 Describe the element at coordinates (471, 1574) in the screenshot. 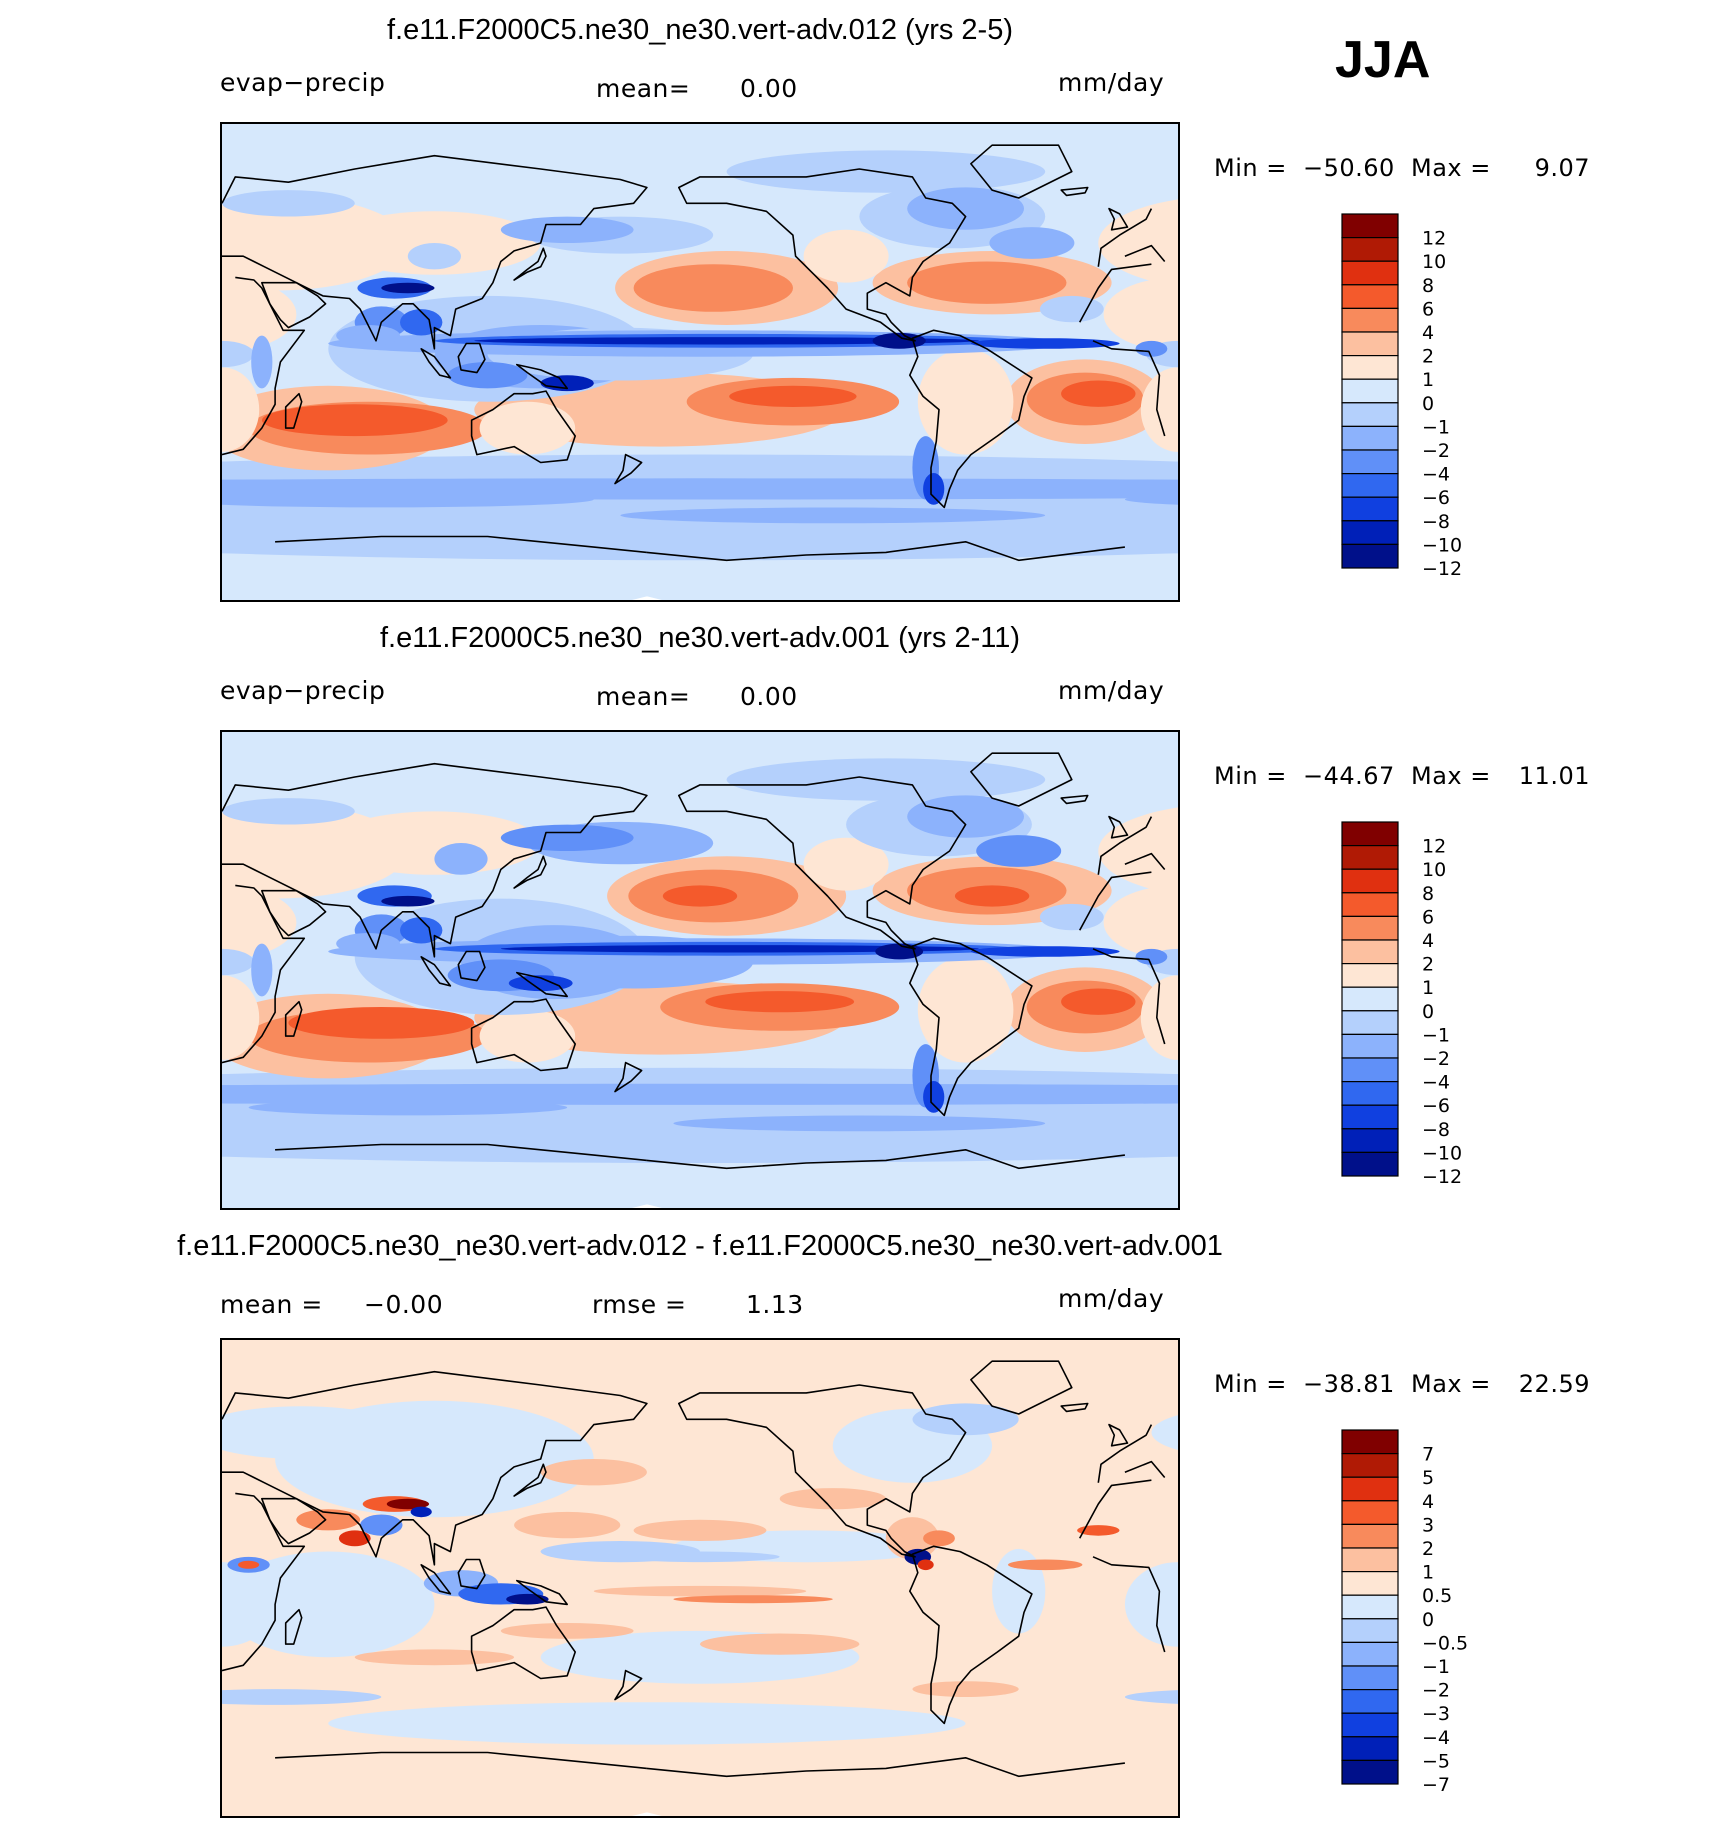

I see `coastline-borneo` at that location.